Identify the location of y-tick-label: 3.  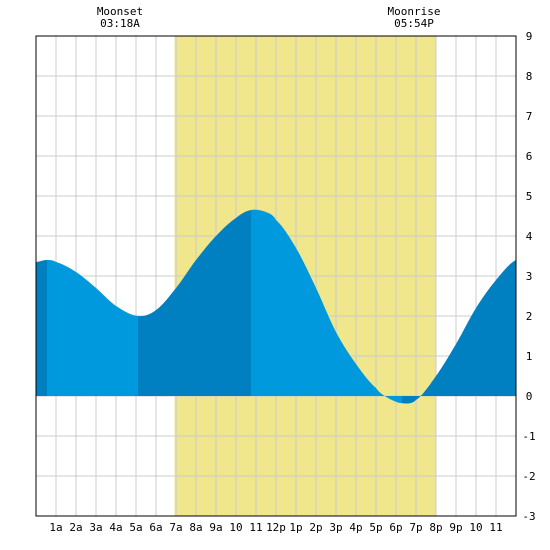
(529, 276).